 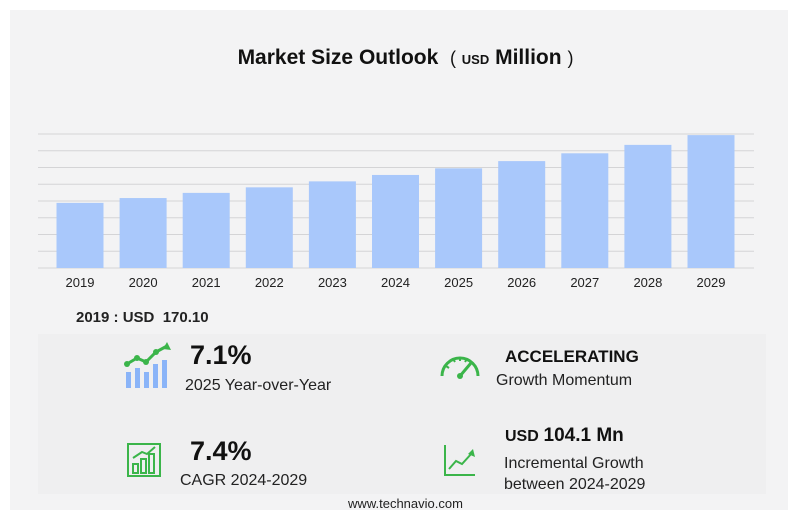 What do you see at coordinates (711, 201) in the screenshot?
I see `bar-2029` at bounding box center [711, 201].